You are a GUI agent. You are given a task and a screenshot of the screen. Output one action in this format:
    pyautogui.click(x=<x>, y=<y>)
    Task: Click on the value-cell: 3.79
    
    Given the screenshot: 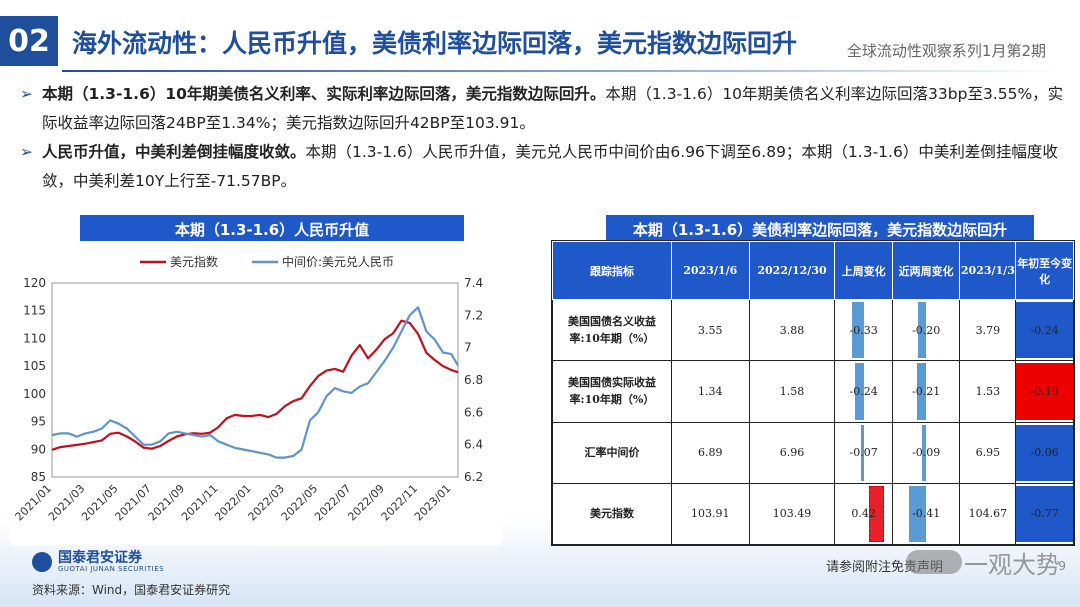 What is the action you would take?
    pyautogui.click(x=988, y=330)
    